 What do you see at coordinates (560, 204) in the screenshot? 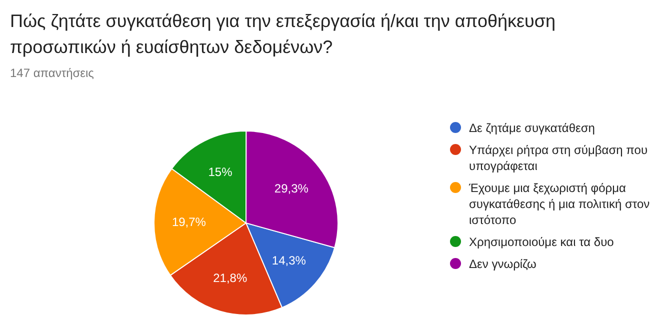
I see `legend-label: Έχουμε μια ξεχωριστή φόρμα συγκατάθεσης ή μια πολιτική στον ιστότοπο` at bounding box center [560, 204].